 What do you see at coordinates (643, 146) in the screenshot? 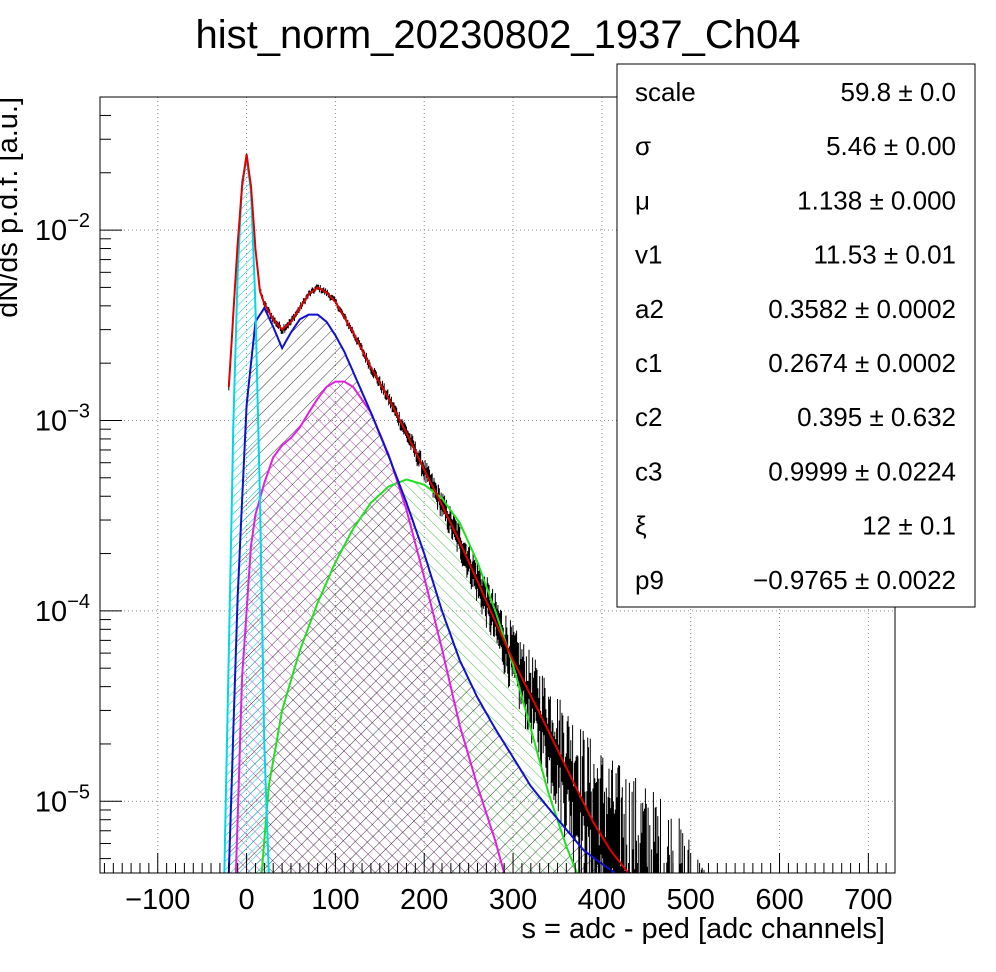
I see `stat-name: σ` at bounding box center [643, 146].